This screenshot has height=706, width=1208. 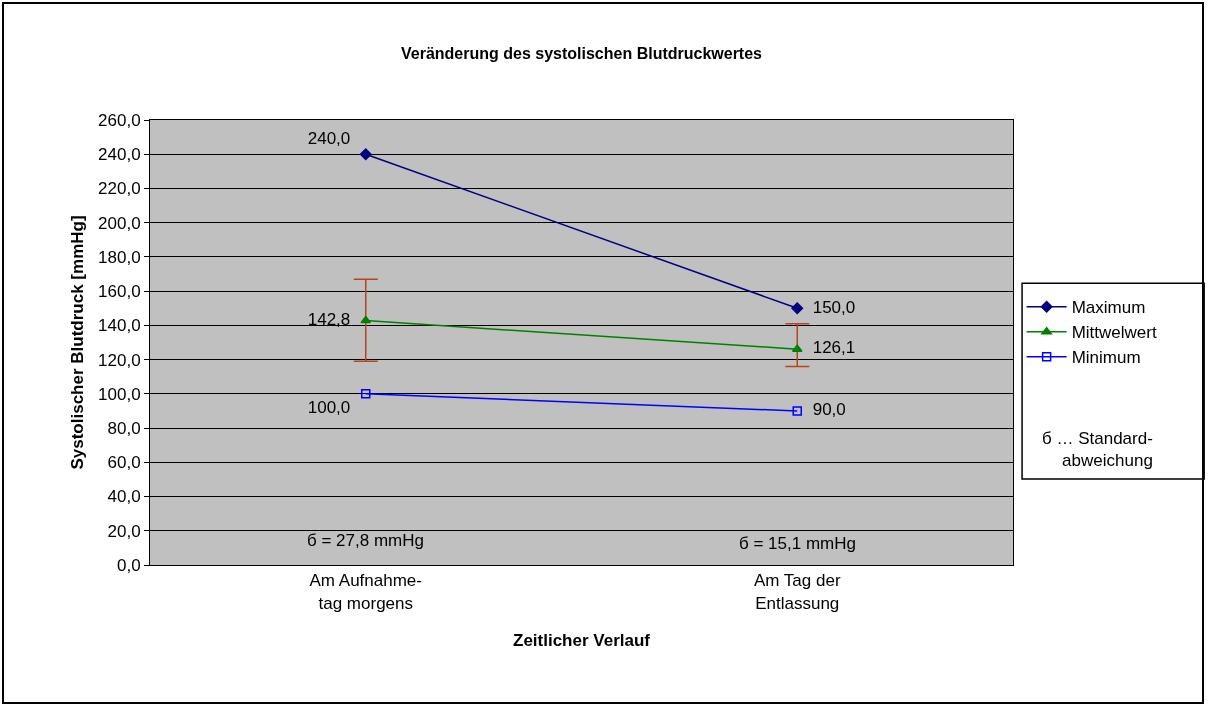 What do you see at coordinates (1106, 358) in the screenshot?
I see `legend-label: Minimum` at bounding box center [1106, 358].